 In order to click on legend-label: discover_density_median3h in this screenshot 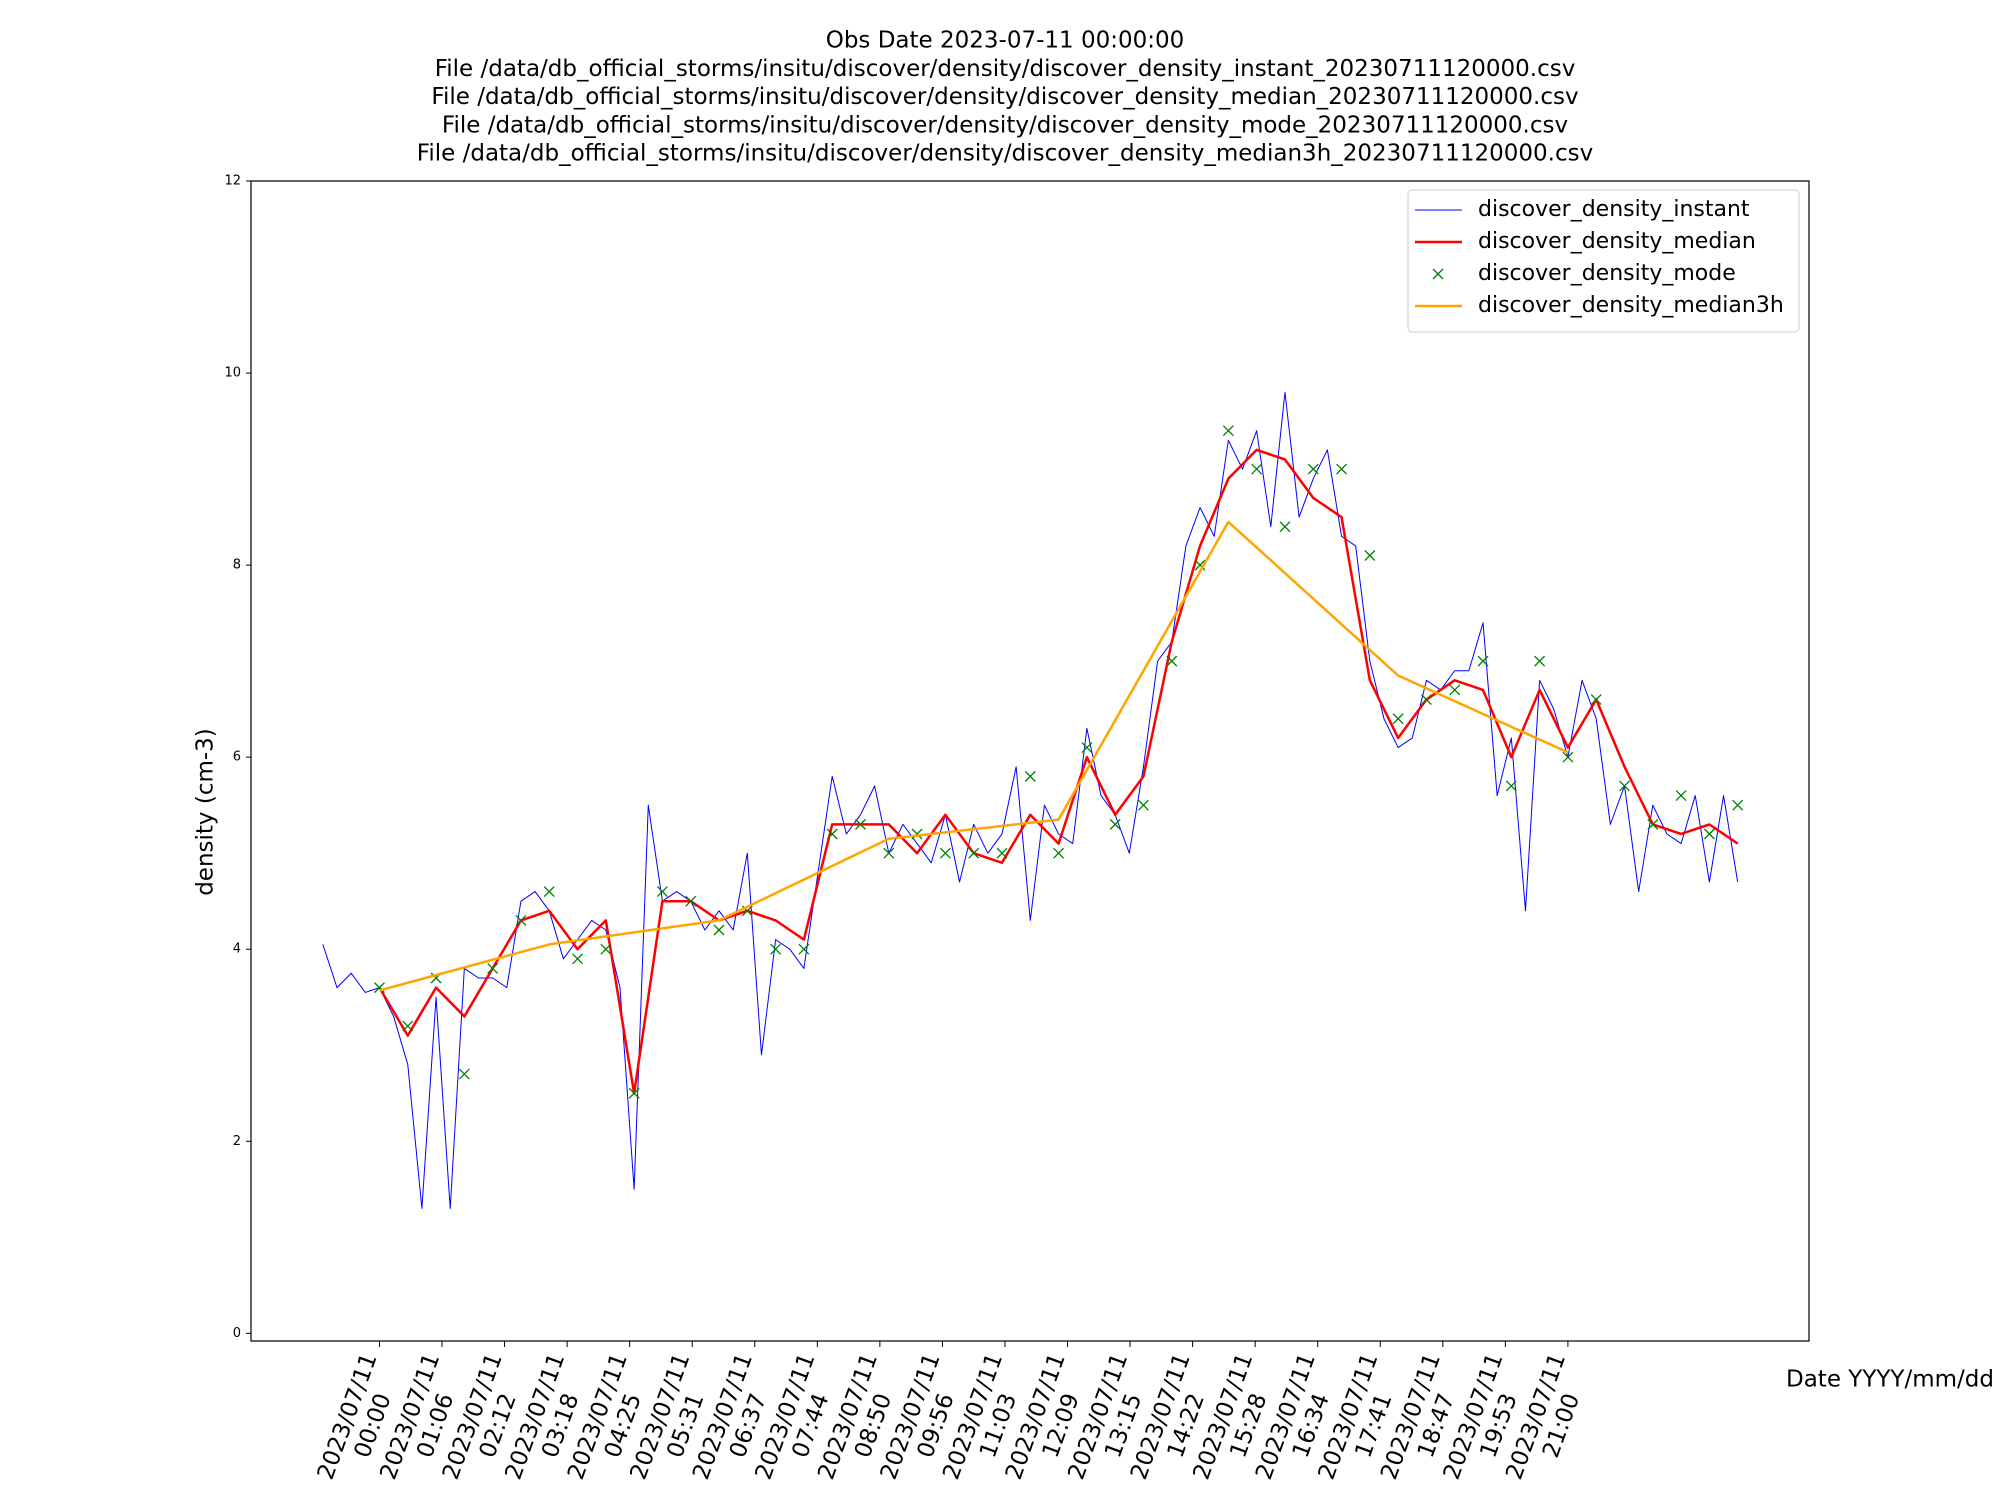, I will do `click(1631, 305)`.